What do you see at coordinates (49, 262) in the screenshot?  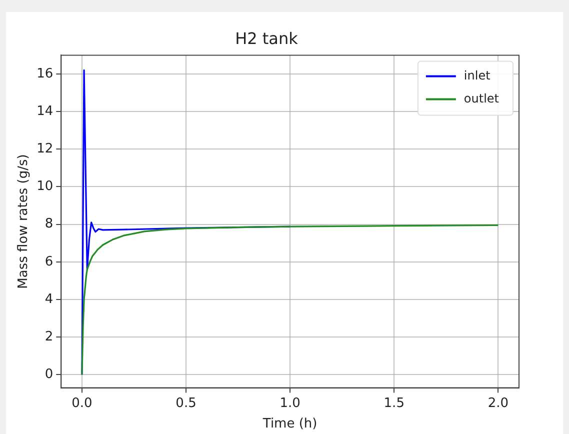 I see `y-tick-label: 6` at bounding box center [49, 262].